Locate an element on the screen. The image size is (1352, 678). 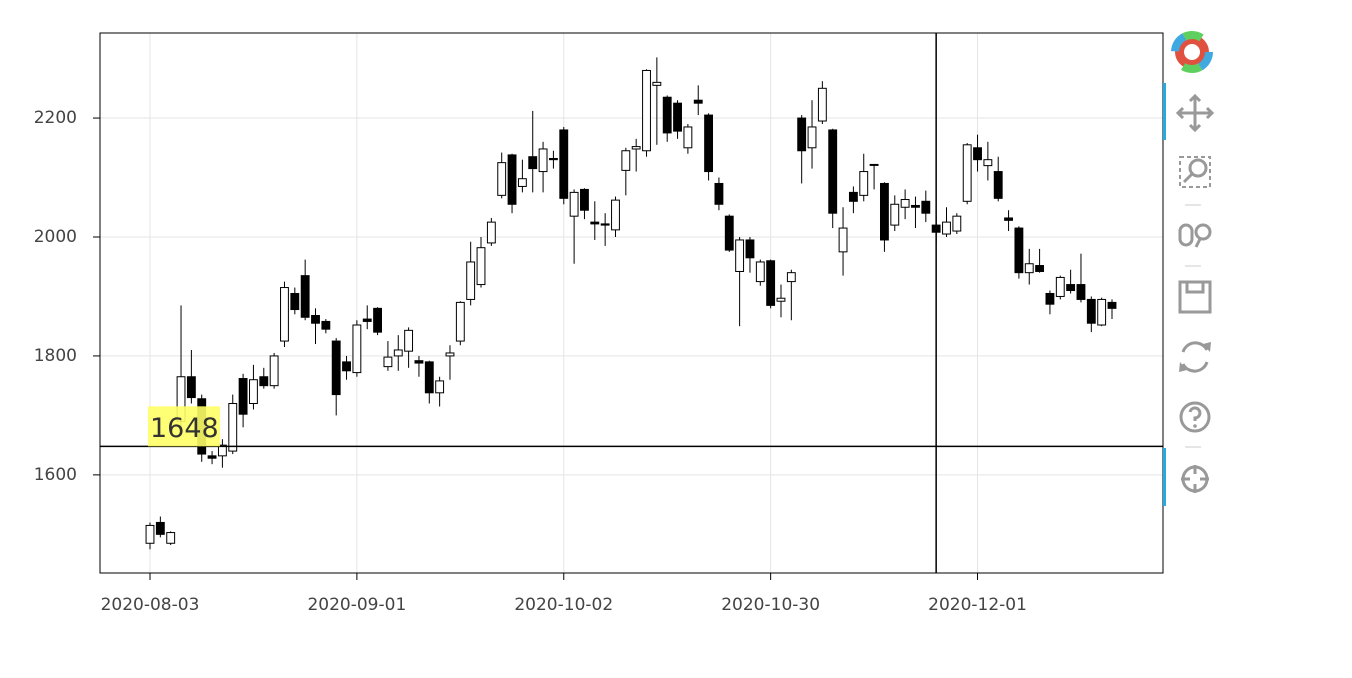
bokeh-logo is located at coordinates (1192, 52).